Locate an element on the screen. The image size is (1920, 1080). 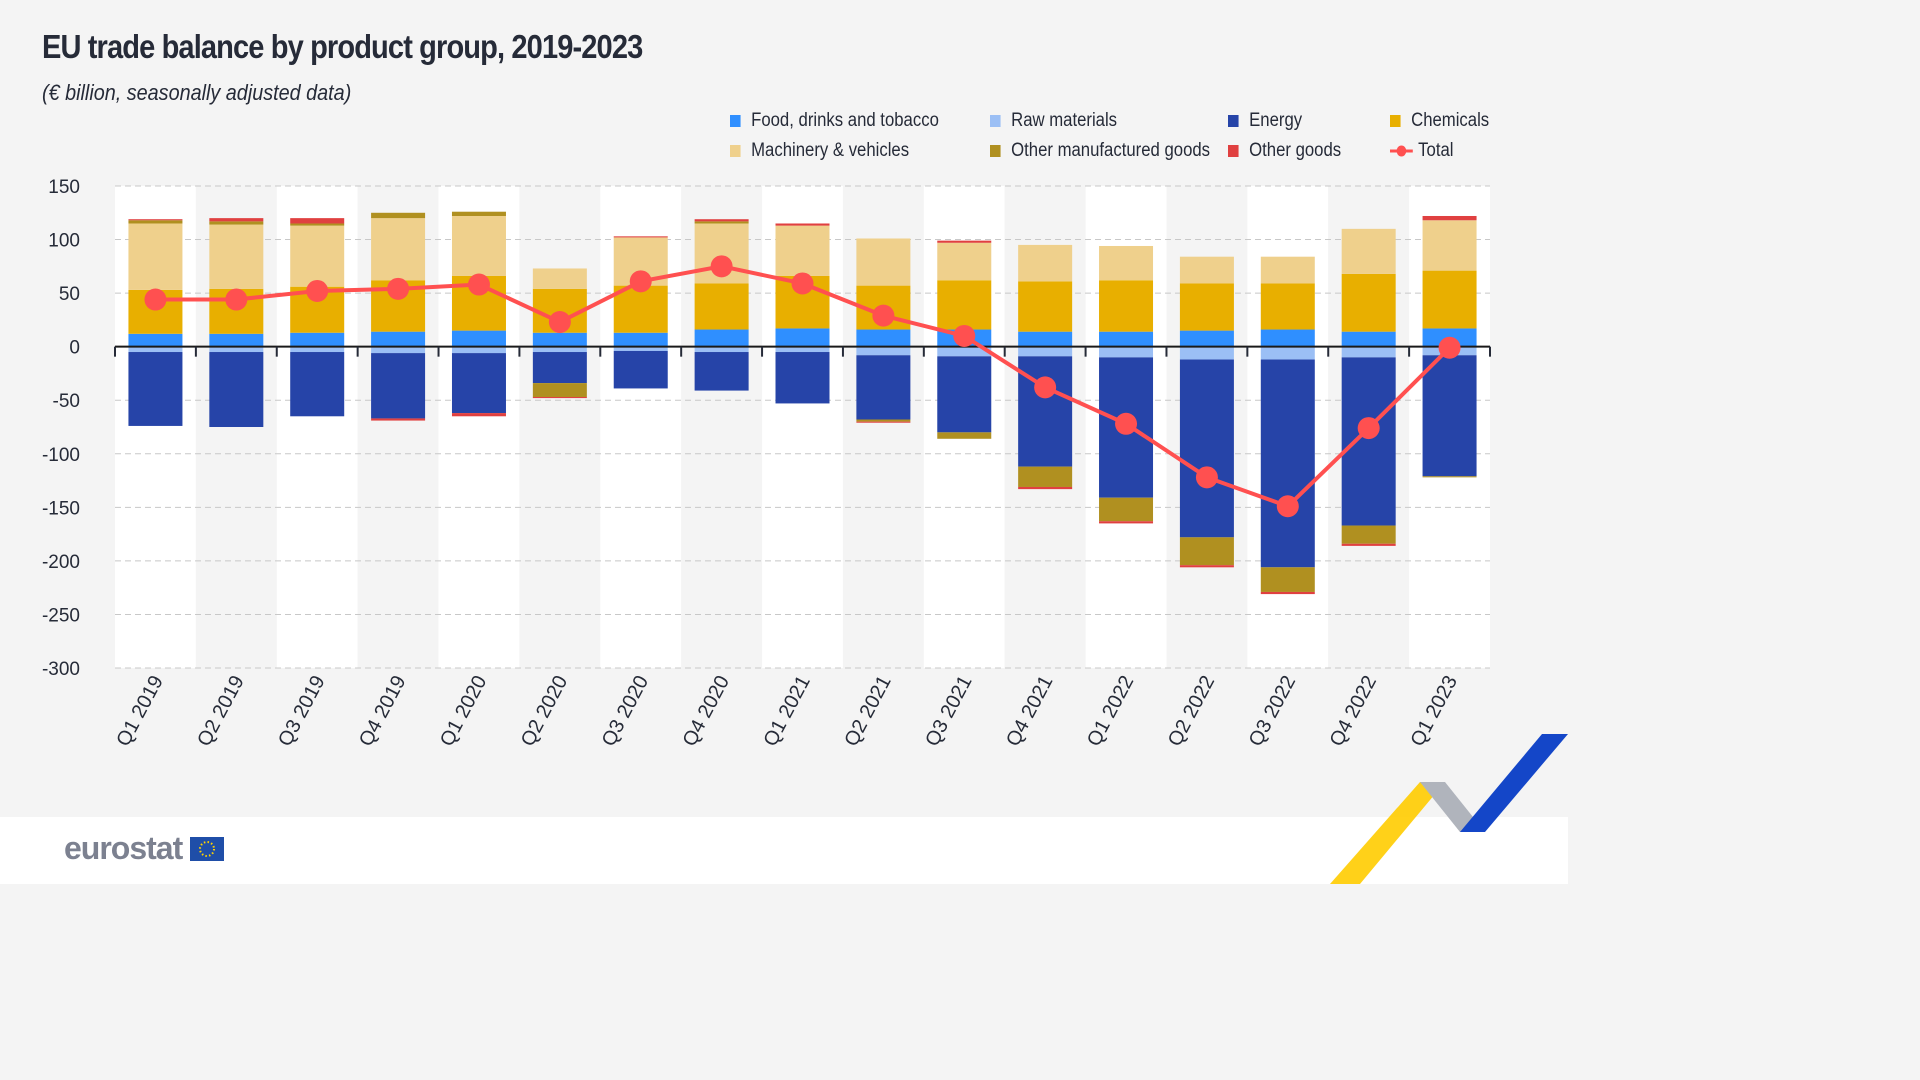
logo-text: eurostat is located at coordinates (123, 848).